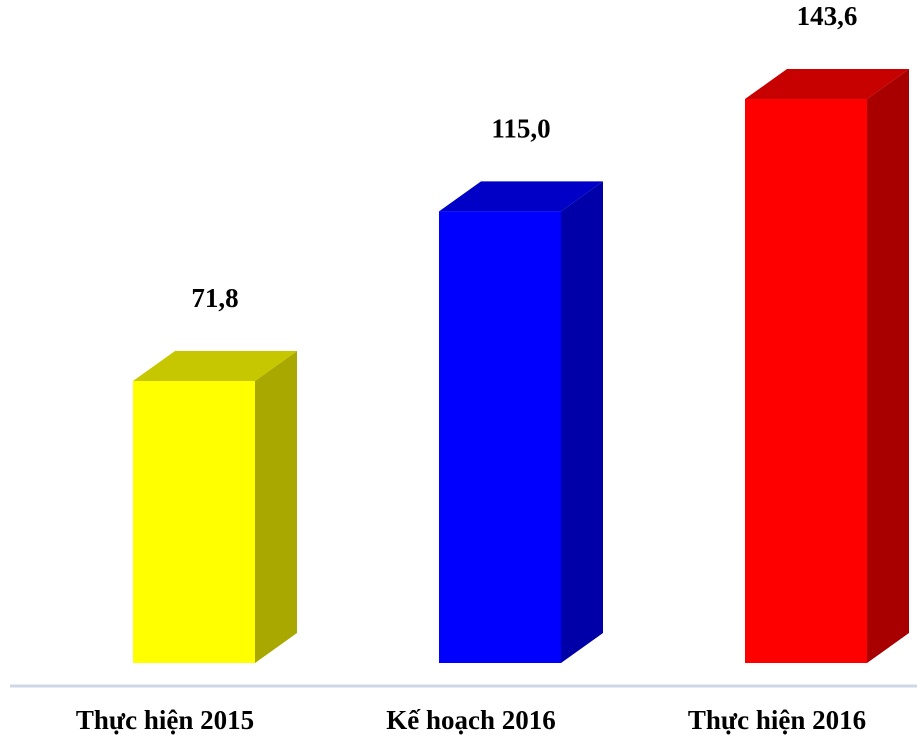 The height and width of the screenshot is (747, 917). What do you see at coordinates (214, 298) in the screenshot?
I see `value-label: 71,8` at bounding box center [214, 298].